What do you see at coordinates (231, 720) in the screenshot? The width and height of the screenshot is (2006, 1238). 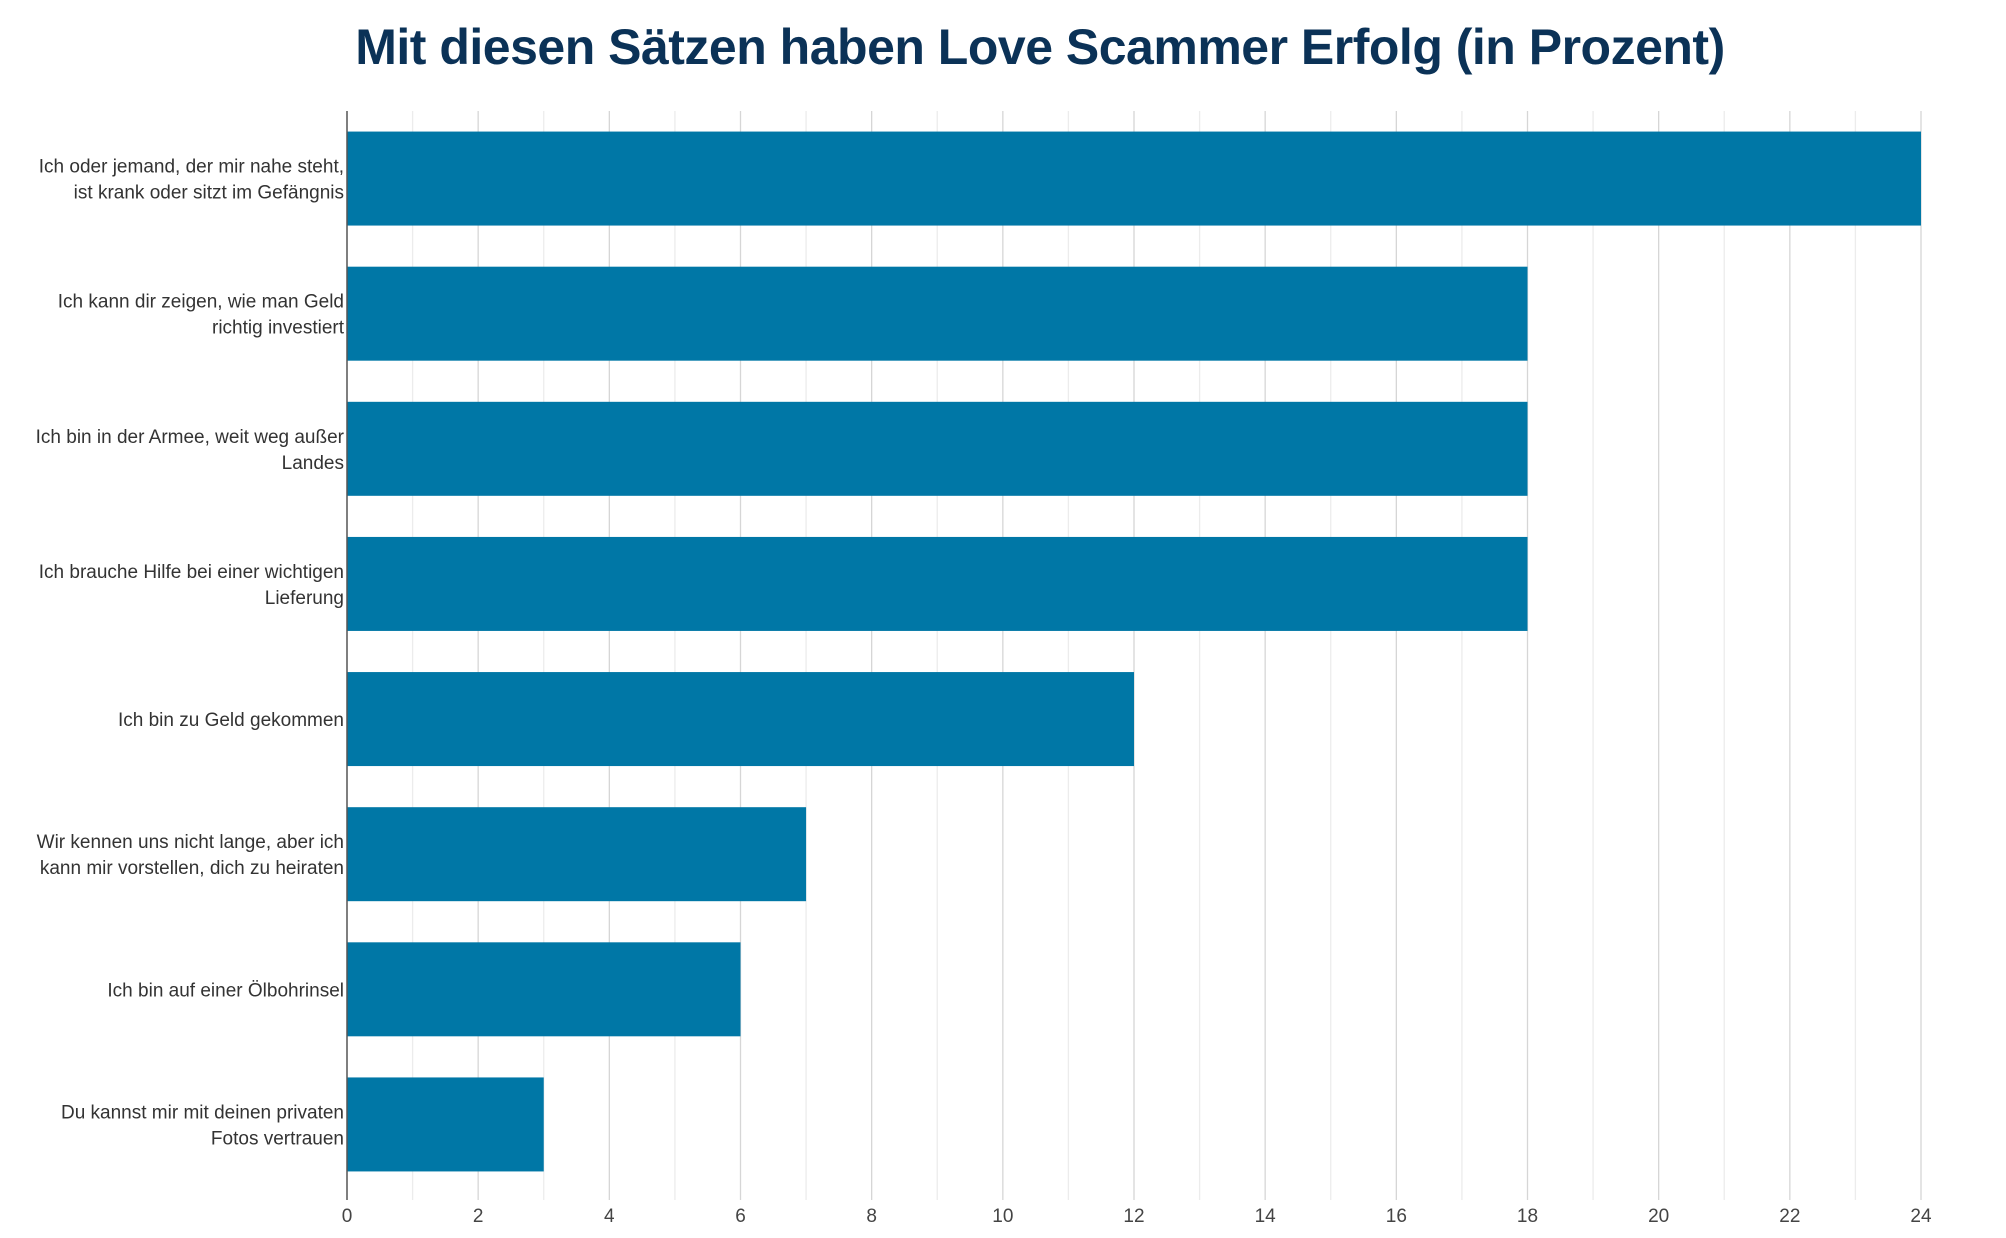 I see `category-label: Ich bin zu Geld gekommen` at bounding box center [231, 720].